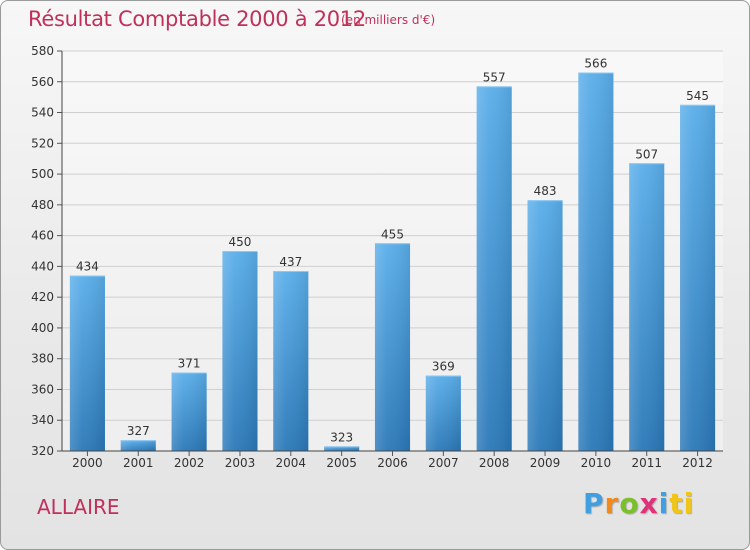 Image resolution: width=750 pixels, height=550 pixels. What do you see at coordinates (697, 463) in the screenshot?
I see `x-tick-label: 2012` at bounding box center [697, 463].